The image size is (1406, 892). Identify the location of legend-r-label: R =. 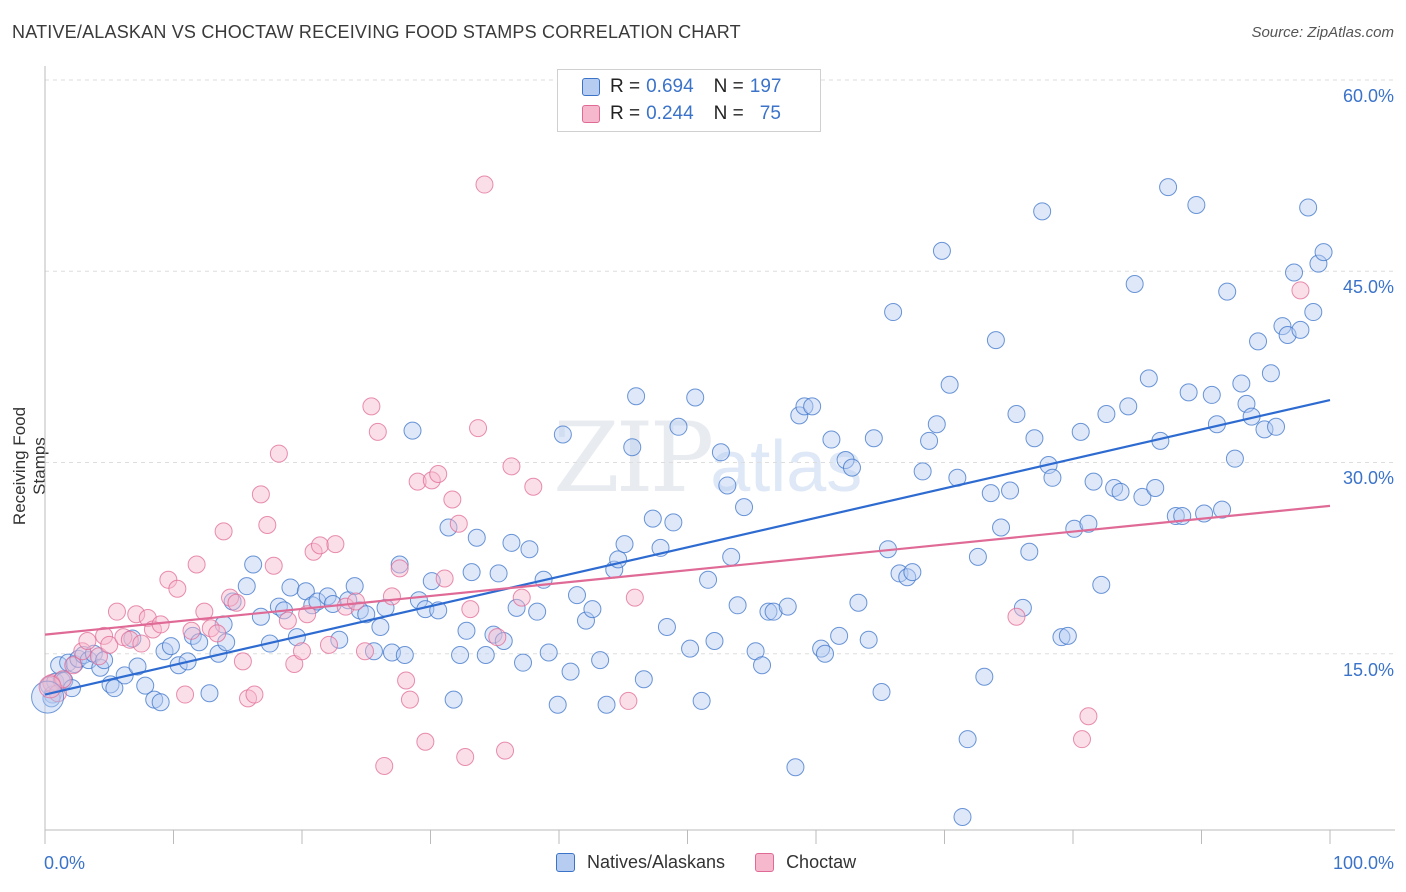
(625, 86).